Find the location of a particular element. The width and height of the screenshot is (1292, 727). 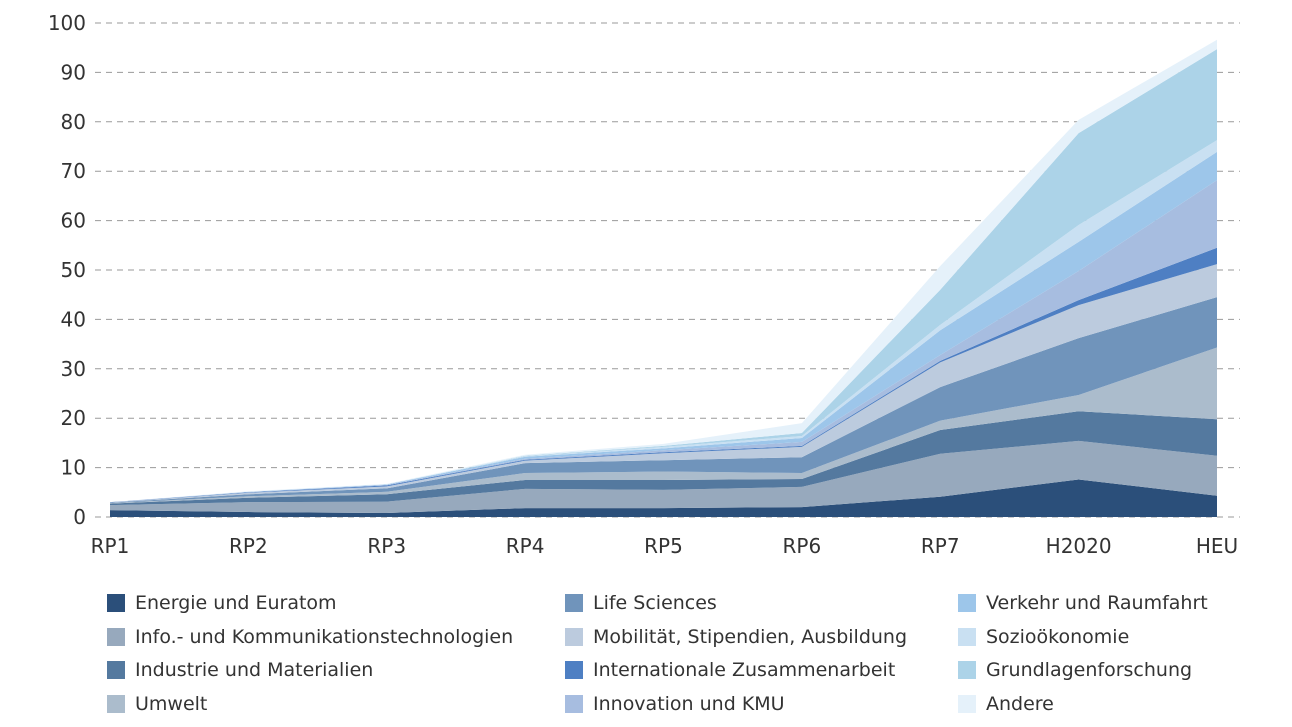

x-tick-label: RP4 is located at coordinates (525, 546).